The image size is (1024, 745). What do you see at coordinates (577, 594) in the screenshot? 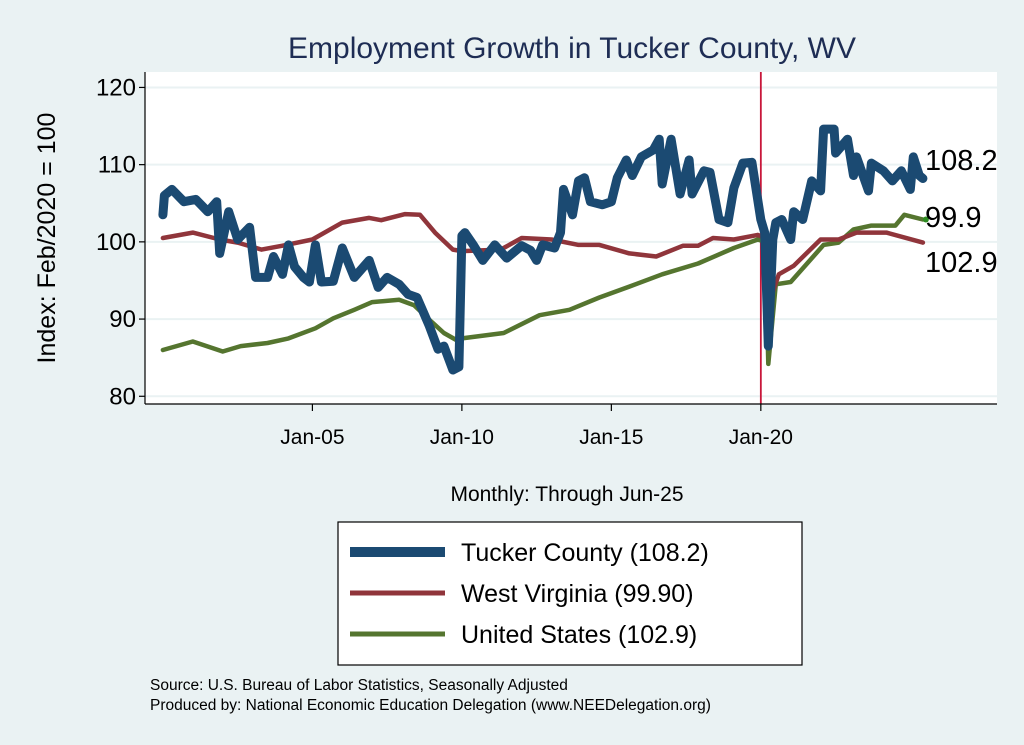
I see `legend-label: West Virginia (99.90)` at bounding box center [577, 594].